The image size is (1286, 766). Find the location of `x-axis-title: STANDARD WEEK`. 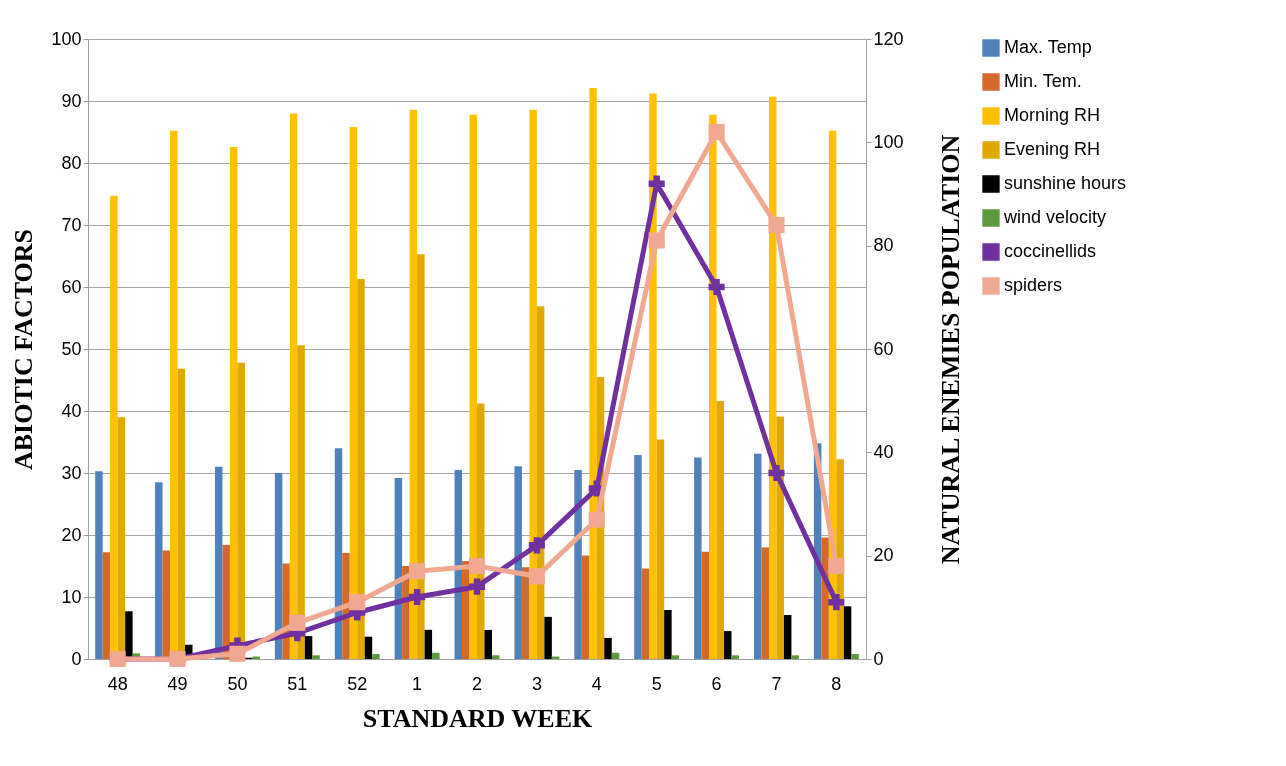

x-axis-title: STANDARD WEEK is located at coordinates (478, 718).